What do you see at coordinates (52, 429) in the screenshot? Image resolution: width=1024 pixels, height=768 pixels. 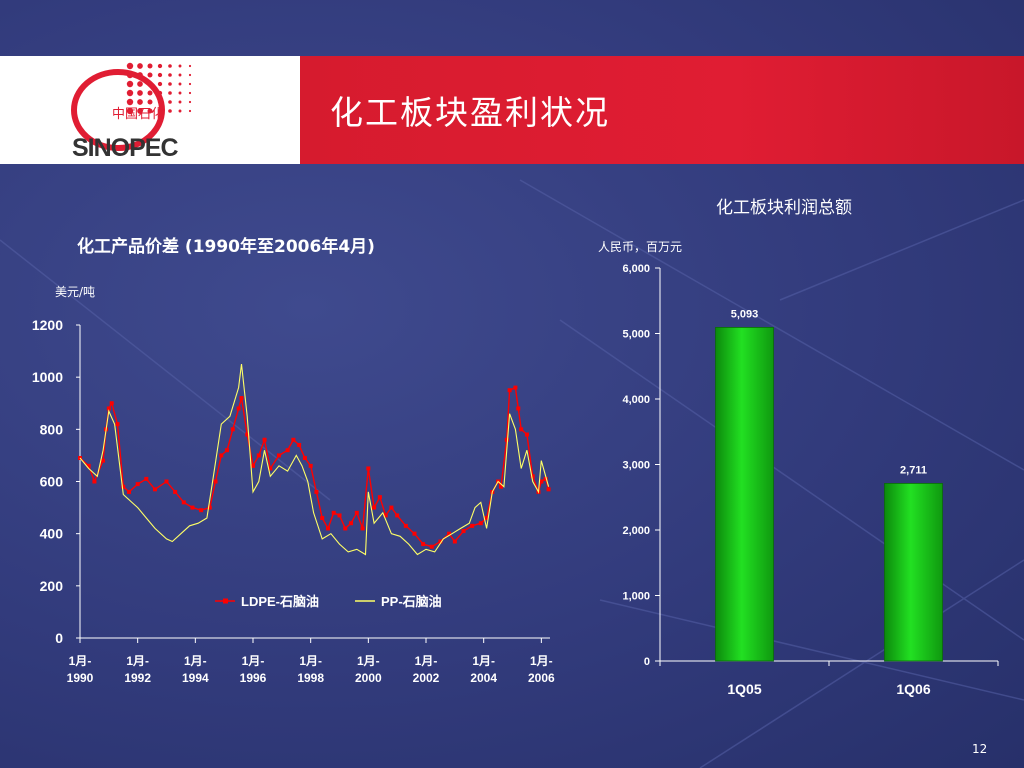 I see `y-tick-label: 800` at bounding box center [52, 429].